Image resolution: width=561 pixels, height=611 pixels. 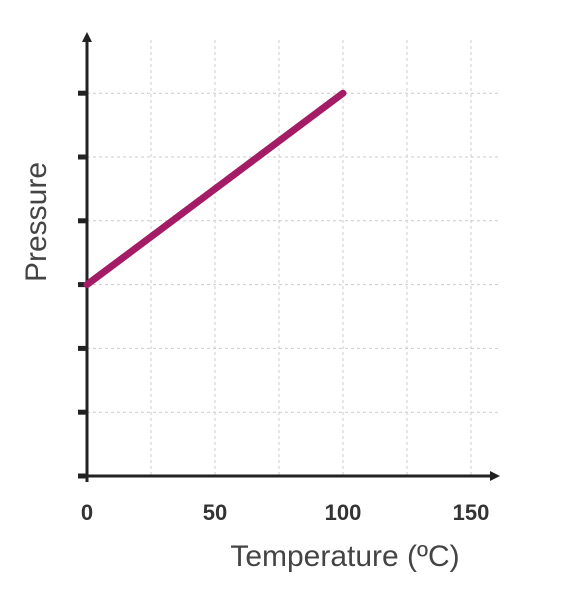 What do you see at coordinates (87, 512) in the screenshot?
I see `x-tick-label: 0` at bounding box center [87, 512].